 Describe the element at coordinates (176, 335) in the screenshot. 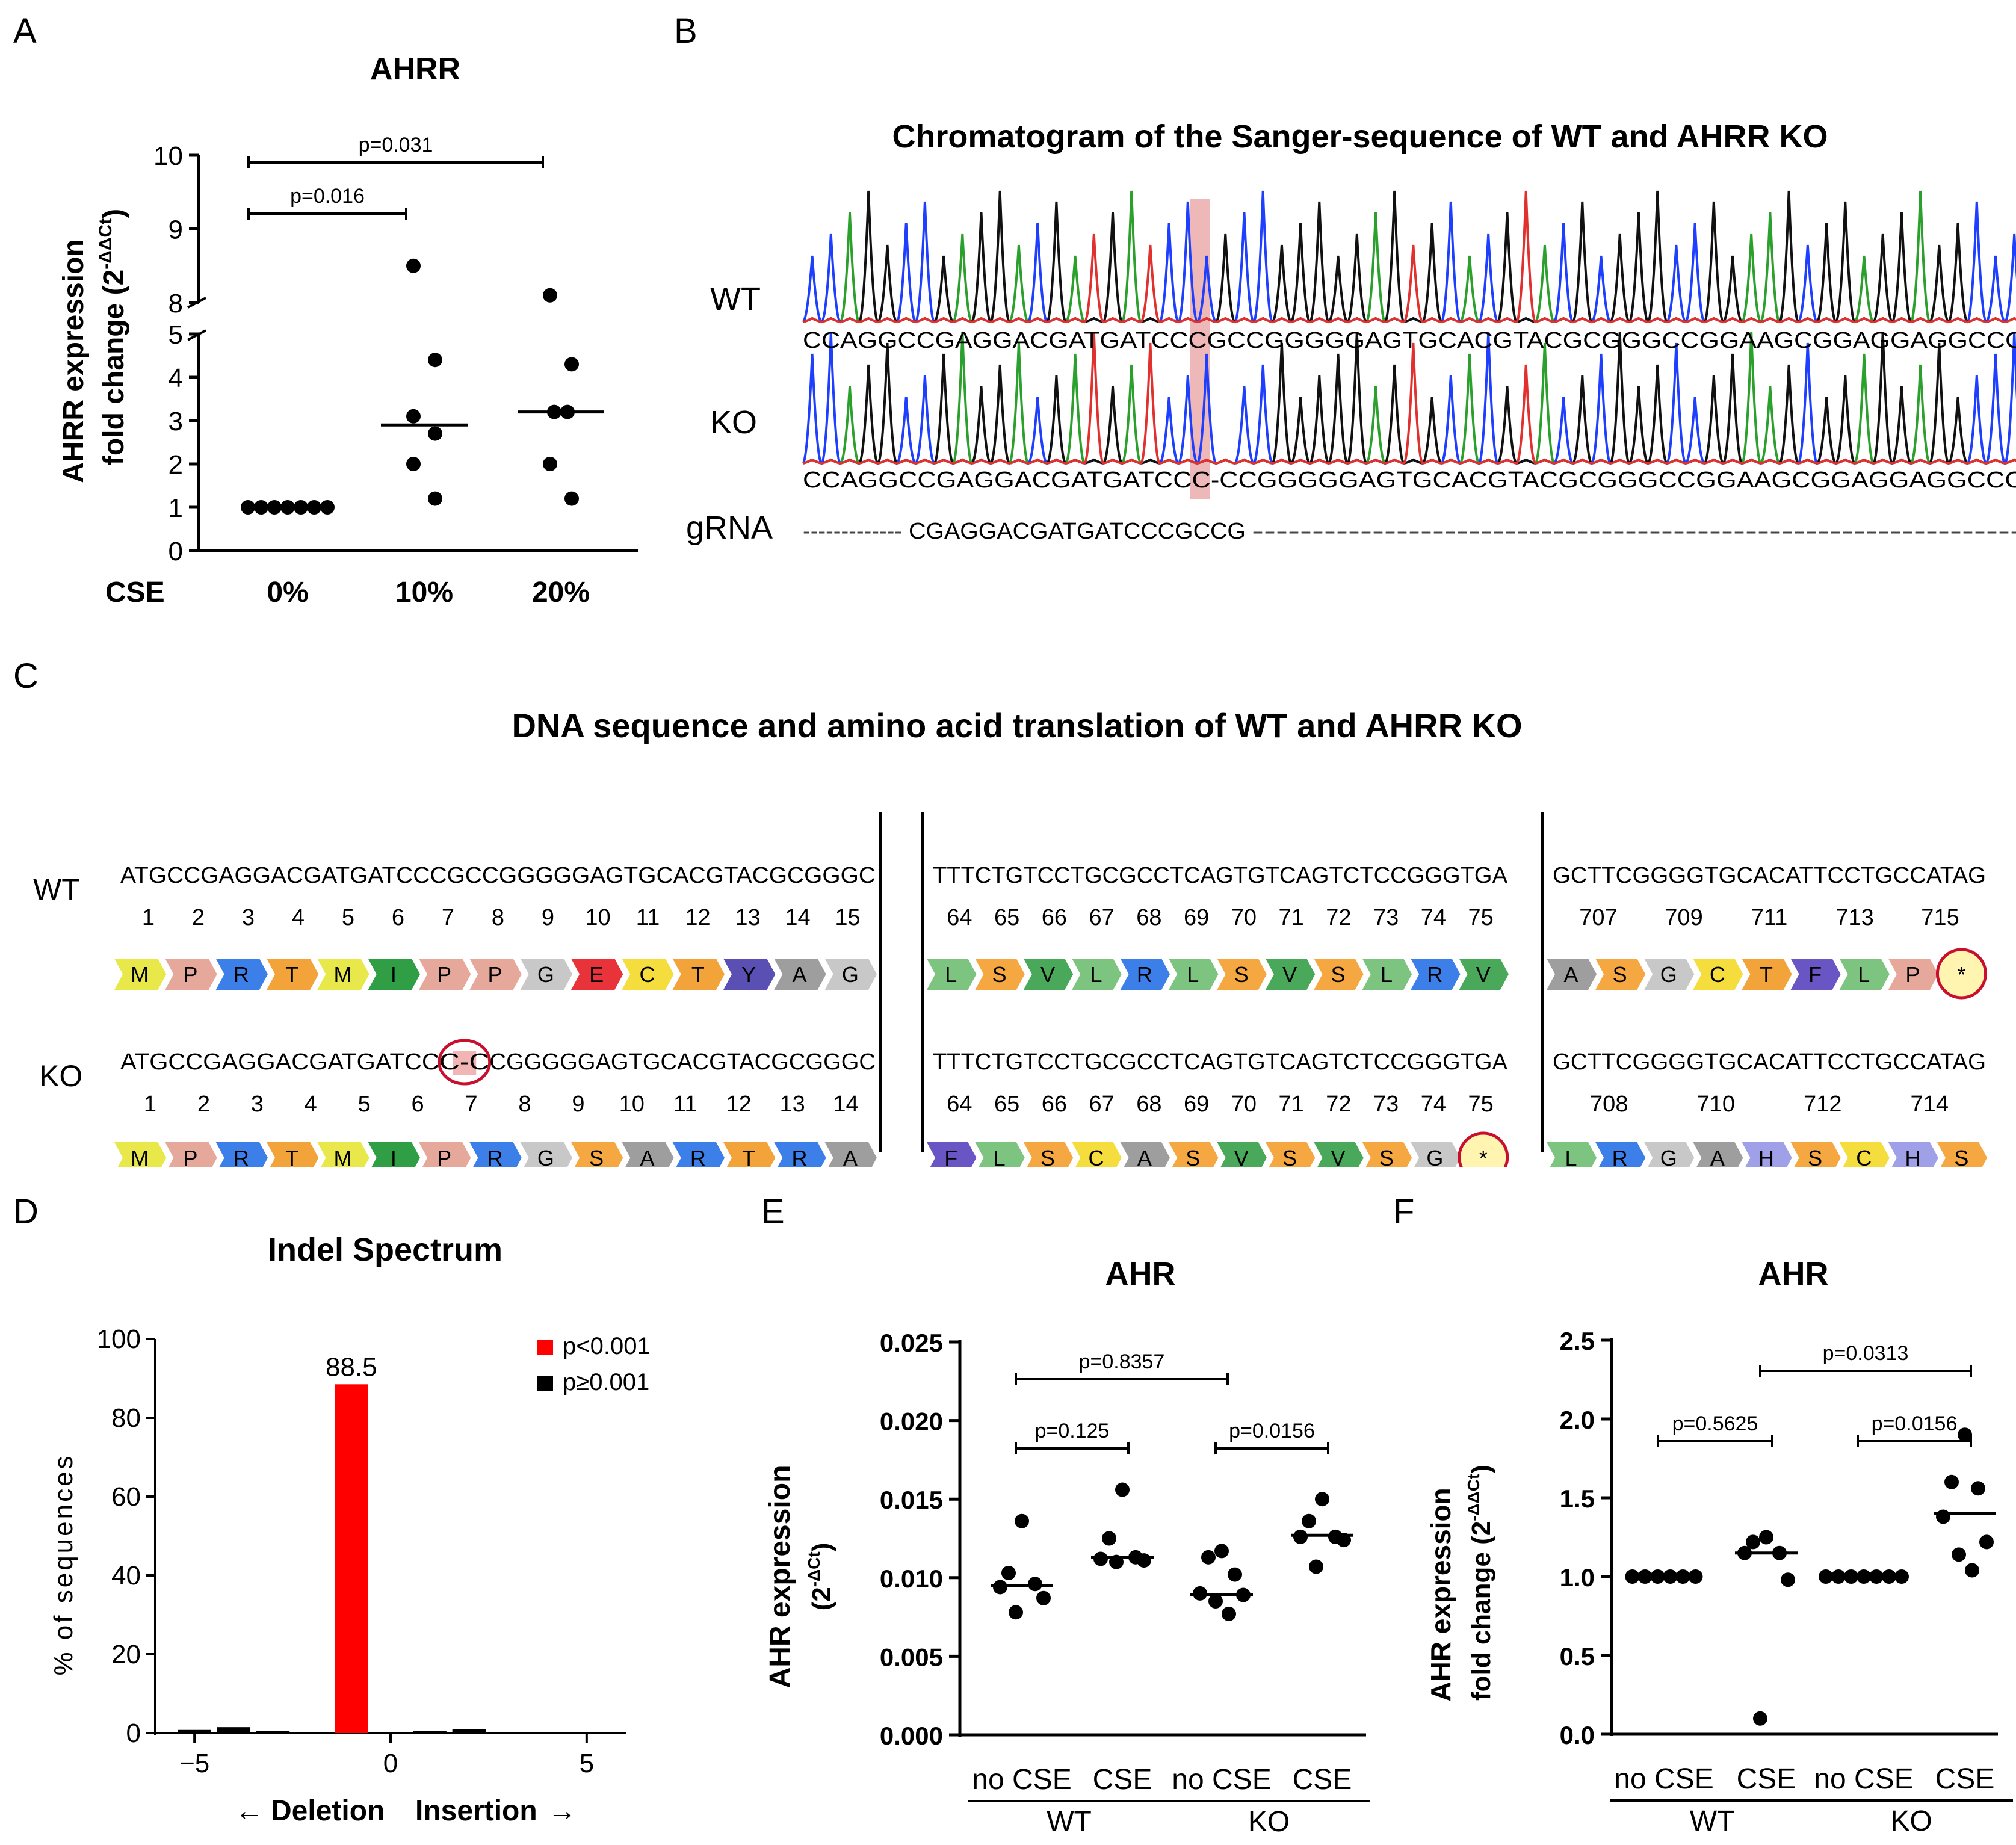

I see `y-tick-label: 5` at that location.